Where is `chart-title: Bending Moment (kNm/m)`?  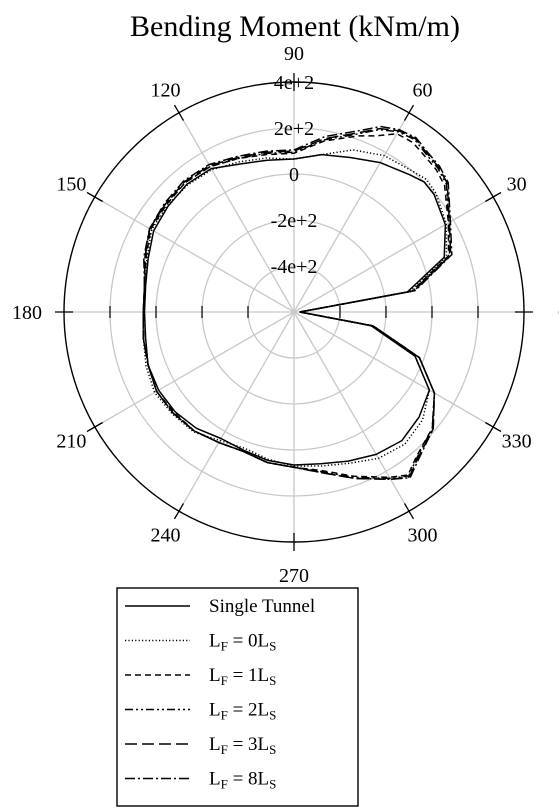
chart-title: Bending Moment (kNm/m) is located at coordinates (295, 26).